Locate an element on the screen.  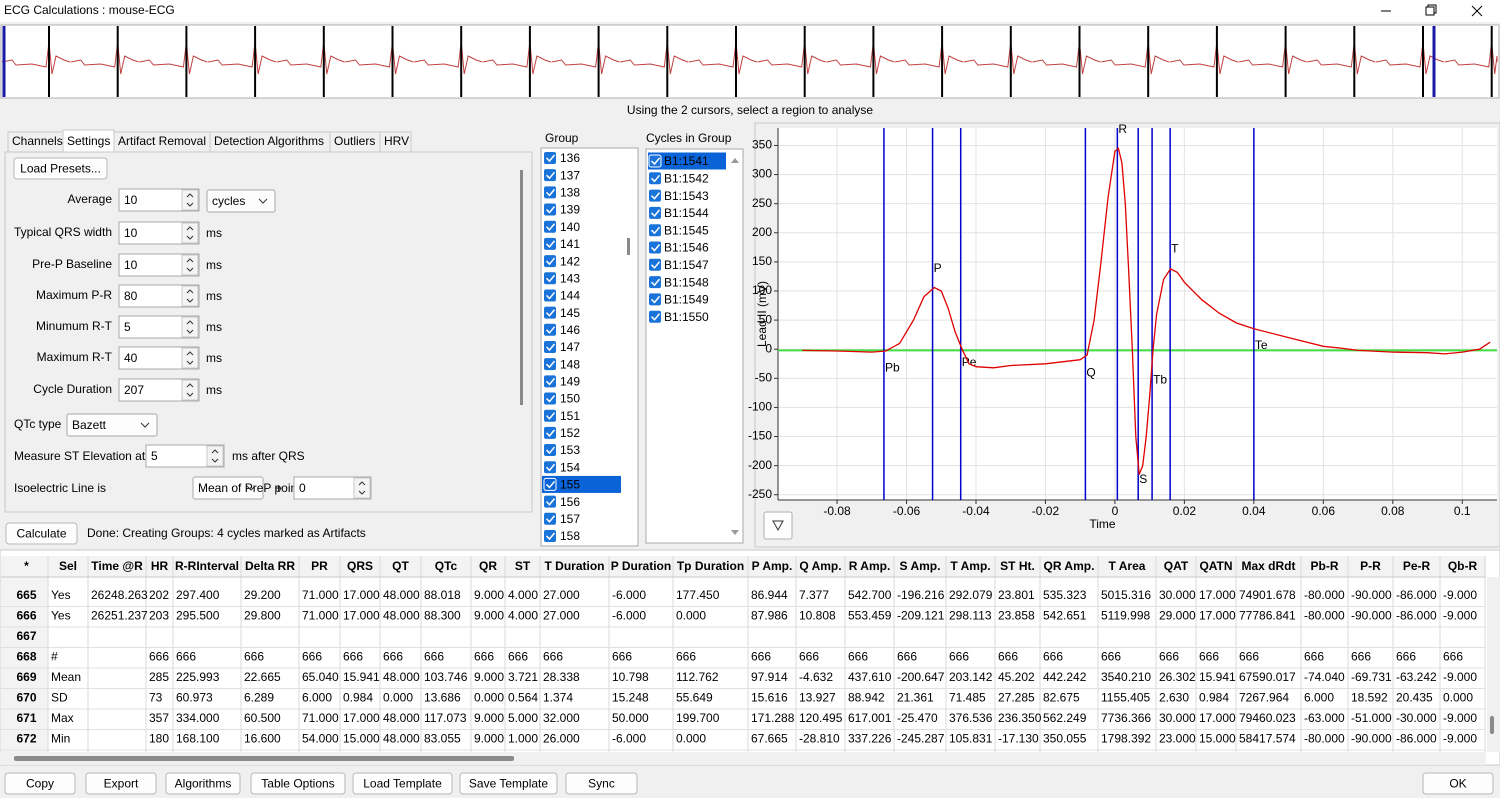
group-item: 158 is located at coordinates (570, 536).